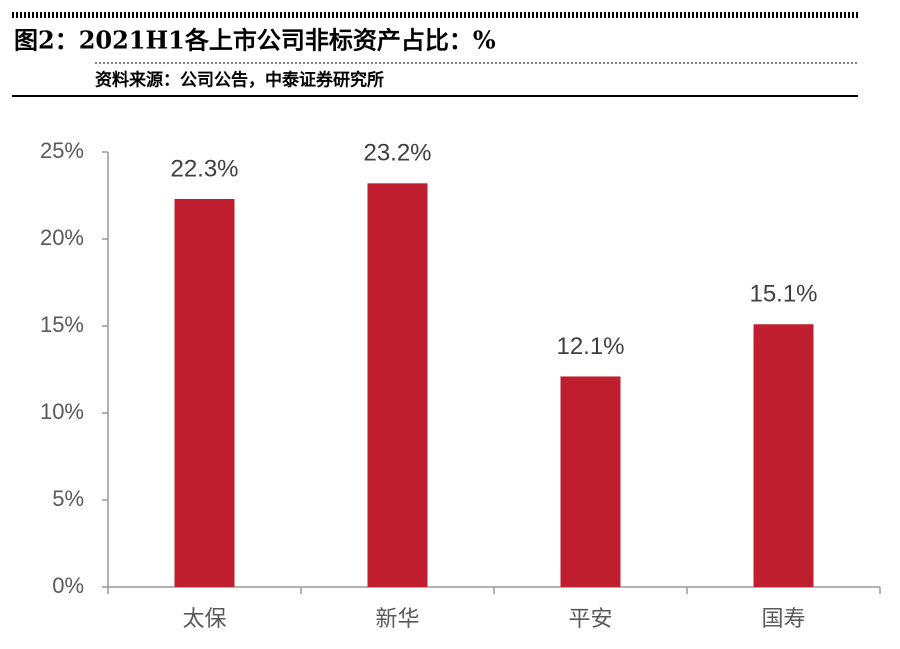 This screenshot has width=900, height=649. What do you see at coordinates (62, 411) in the screenshot?
I see `y-tick-label: 10%` at bounding box center [62, 411].